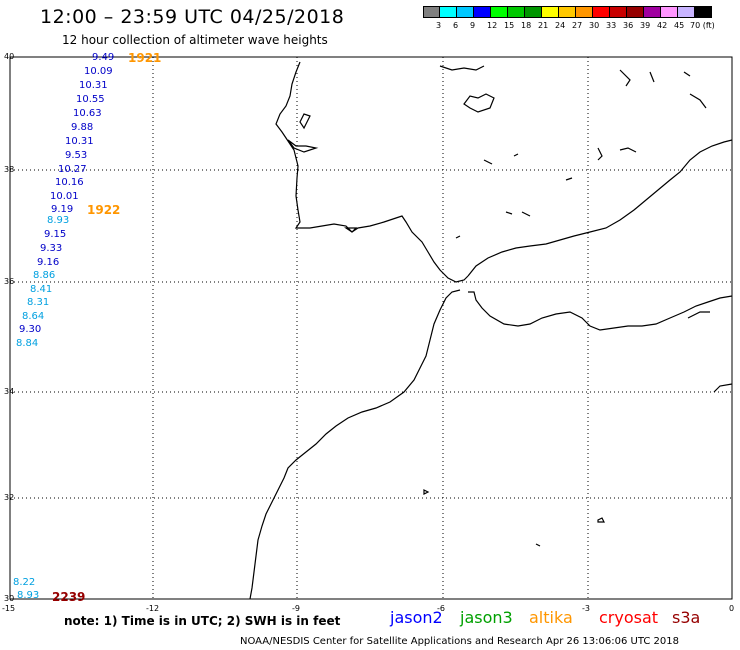  What do you see at coordinates (38, 302) in the screenshot?
I see `wave-height-label: 8.31` at bounding box center [38, 302].